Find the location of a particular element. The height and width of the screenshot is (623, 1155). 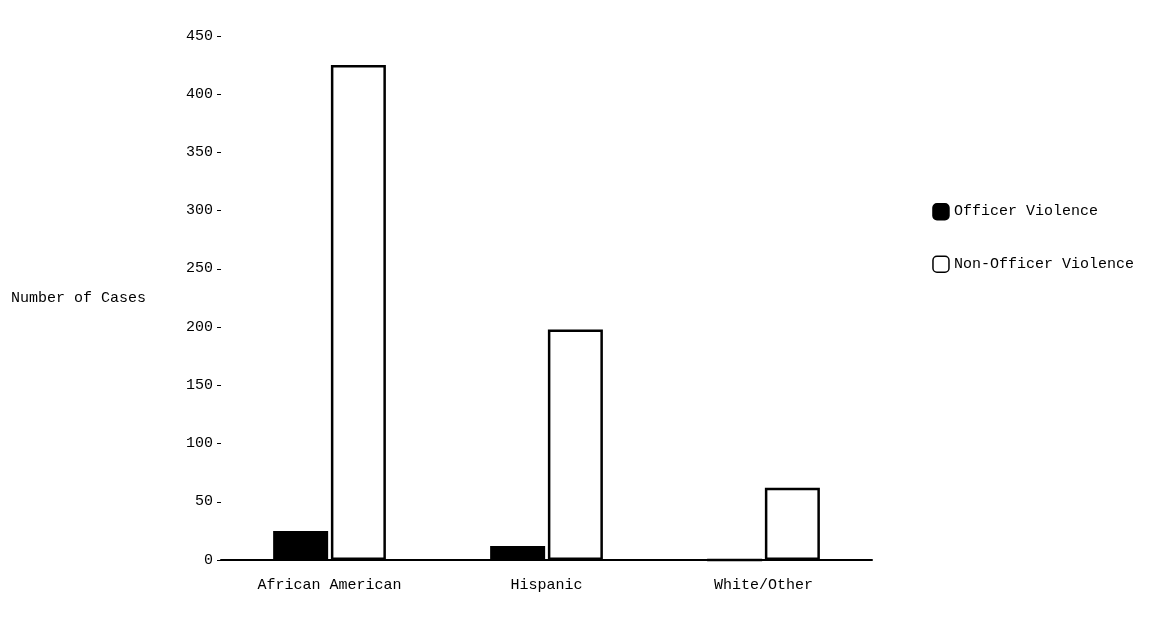

legend-label: Non-Officer Violence is located at coordinates (1043, 264).